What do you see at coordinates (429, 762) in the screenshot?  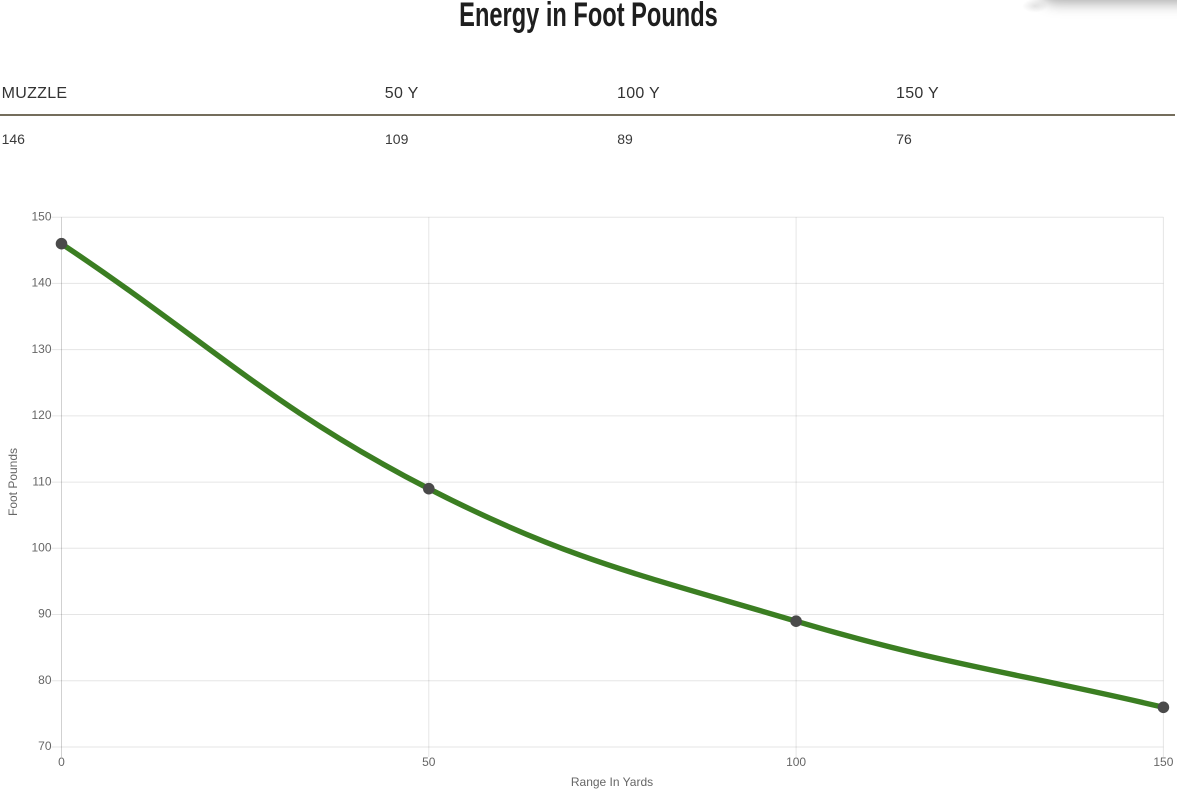 I see `svg-text: 50` at bounding box center [429, 762].